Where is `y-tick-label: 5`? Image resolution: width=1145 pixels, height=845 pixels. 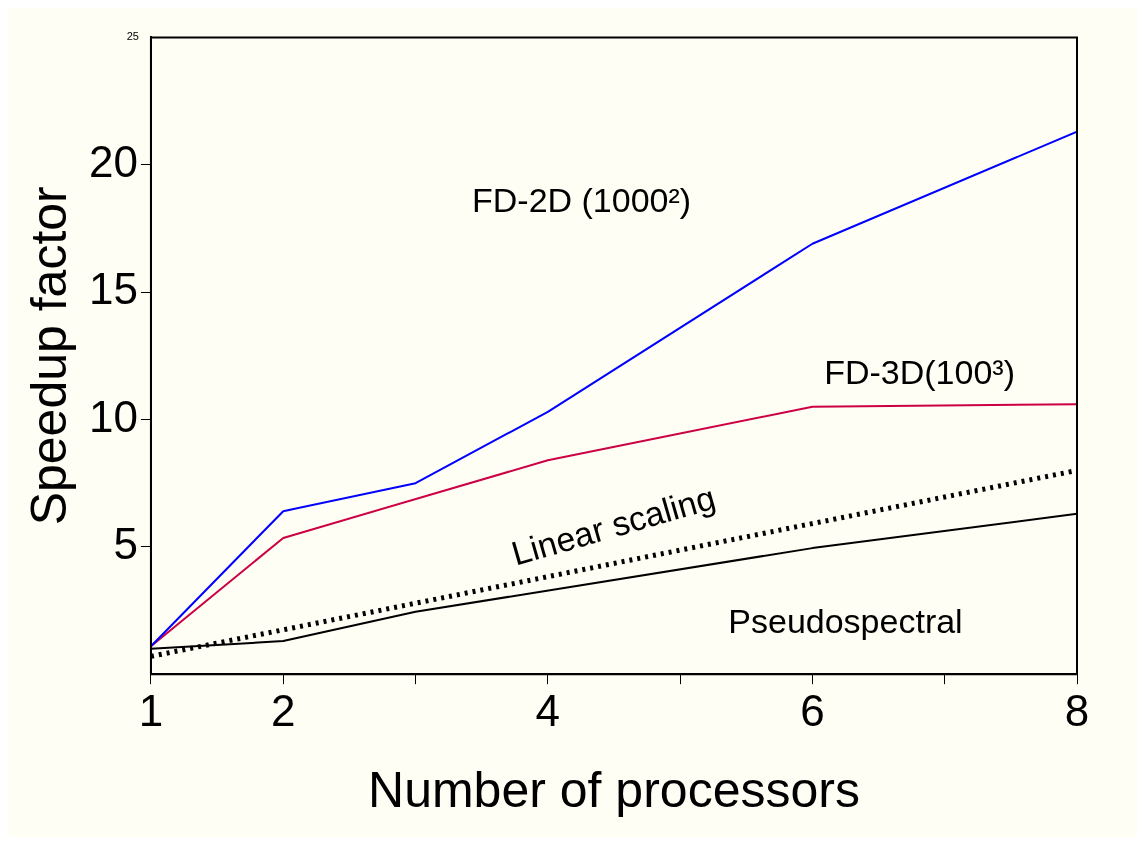 y-tick-label: 5 is located at coordinates (125, 543).